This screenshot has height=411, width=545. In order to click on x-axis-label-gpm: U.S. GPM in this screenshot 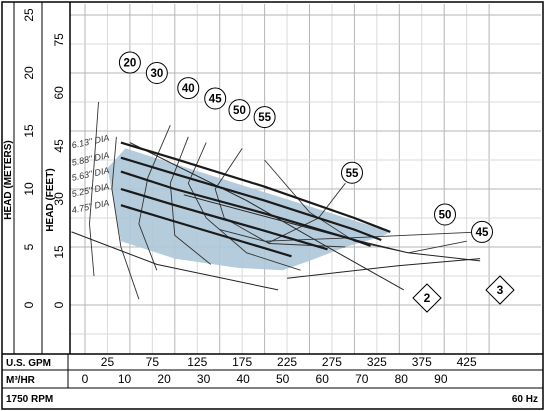, I will do `click(28, 363)`.